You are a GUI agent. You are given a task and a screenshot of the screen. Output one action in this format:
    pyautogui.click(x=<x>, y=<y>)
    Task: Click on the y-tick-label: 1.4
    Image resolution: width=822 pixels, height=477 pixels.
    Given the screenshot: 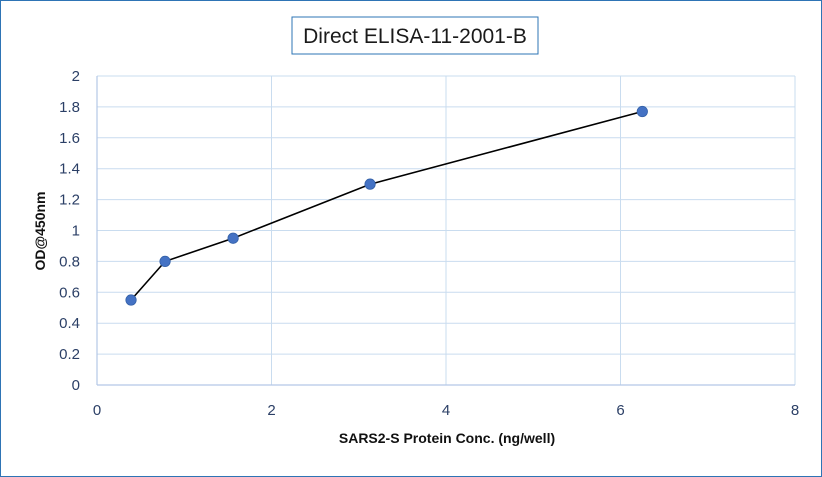 What is the action you would take?
    pyautogui.click(x=69, y=169)
    